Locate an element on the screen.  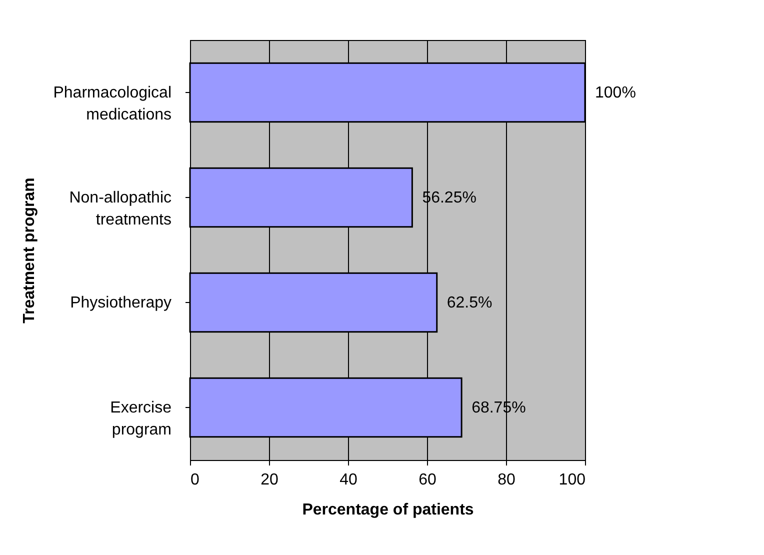
x-tick-label: 100 is located at coordinates (572, 480).